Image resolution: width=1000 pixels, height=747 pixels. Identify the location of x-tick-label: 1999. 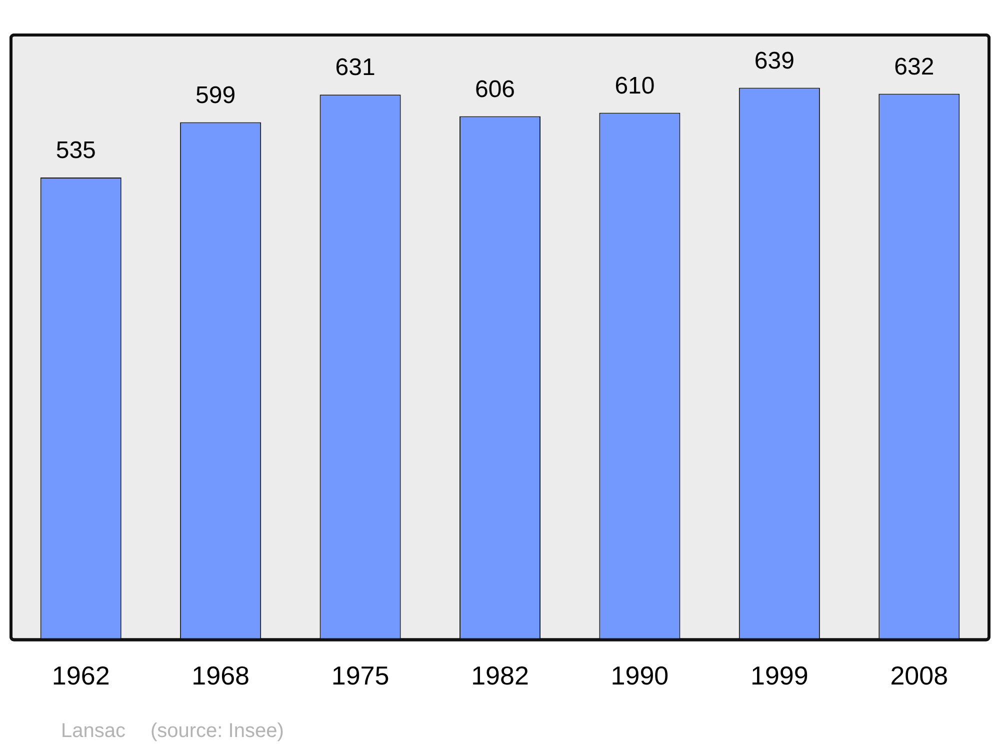
(779, 675).